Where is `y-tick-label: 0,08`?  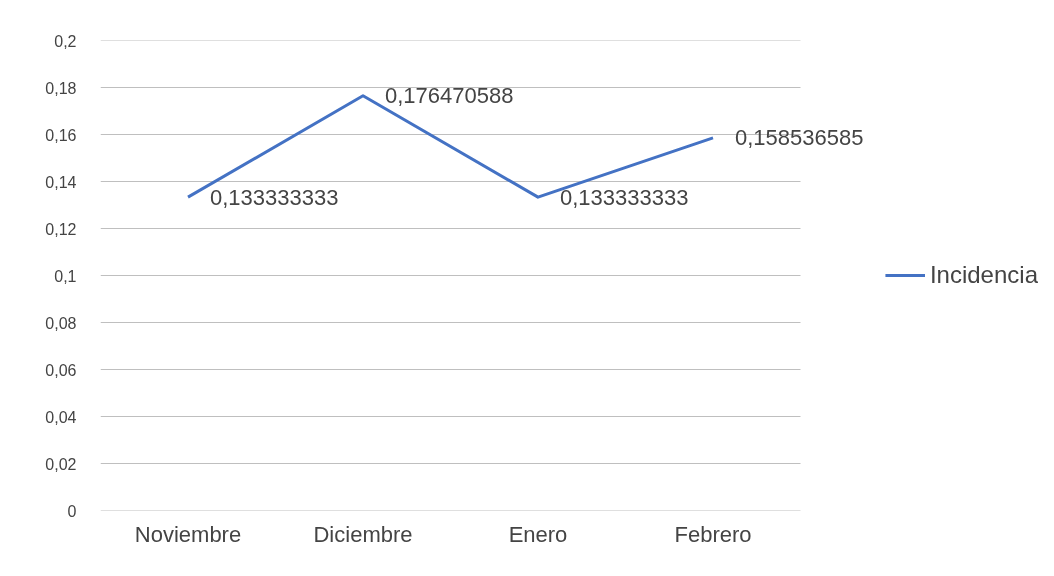 y-tick-label: 0,08 is located at coordinates (61, 323).